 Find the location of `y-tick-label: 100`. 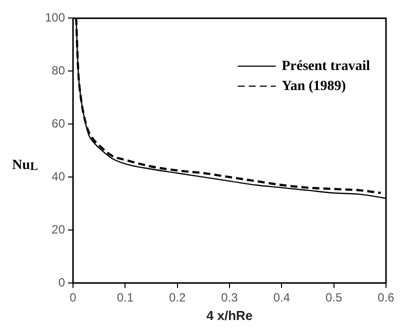

y-tick-label: 100 is located at coordinates (55, 17).